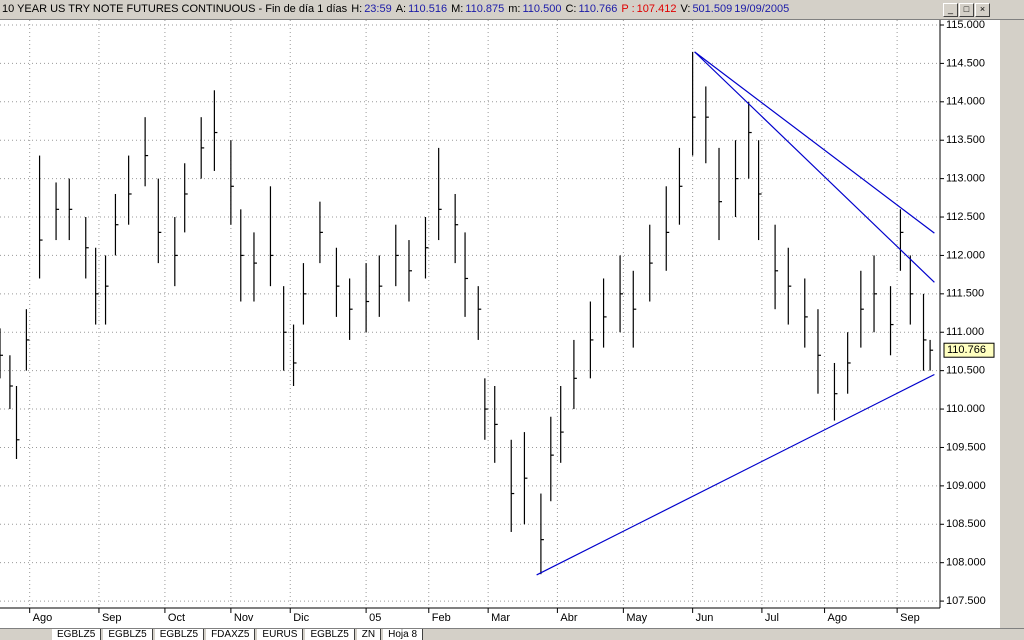  I want to click on maximize-button: □, so click(966, 10).